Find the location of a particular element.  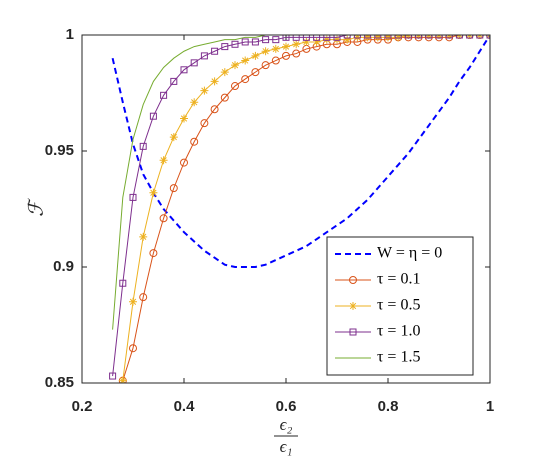

x-tick-label: 1 is located at coordinates (490, 406).